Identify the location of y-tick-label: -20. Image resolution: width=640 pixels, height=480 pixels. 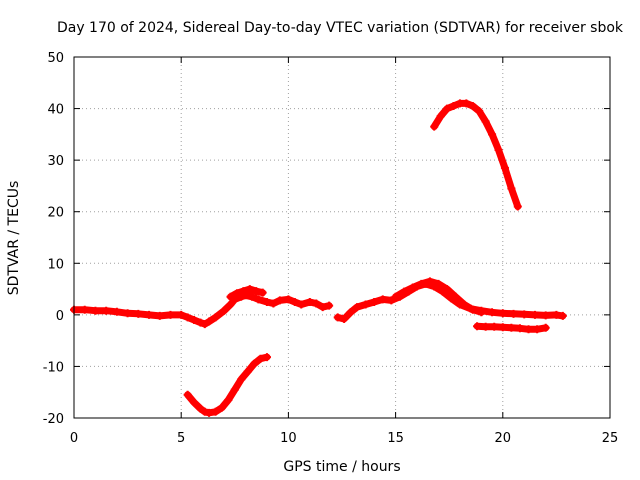
(53, 419).